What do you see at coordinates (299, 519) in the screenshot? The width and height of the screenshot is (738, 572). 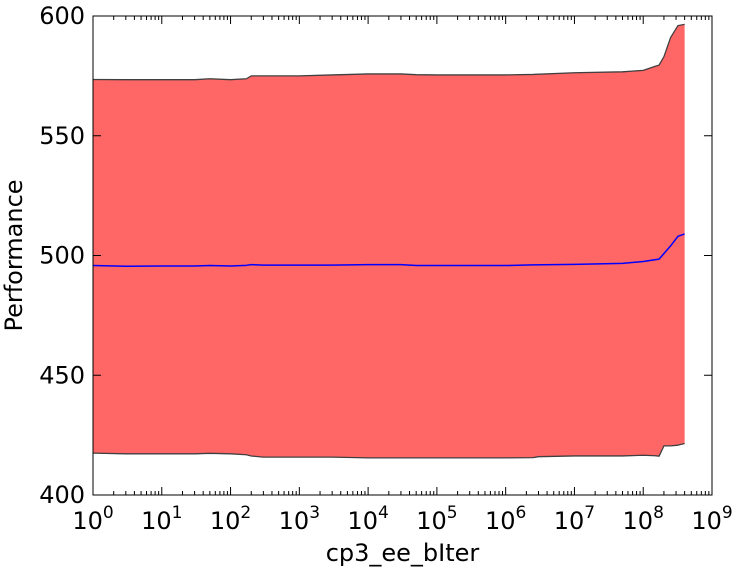 I see `x-tick-label: 10³` at bounding box center [299, 519].